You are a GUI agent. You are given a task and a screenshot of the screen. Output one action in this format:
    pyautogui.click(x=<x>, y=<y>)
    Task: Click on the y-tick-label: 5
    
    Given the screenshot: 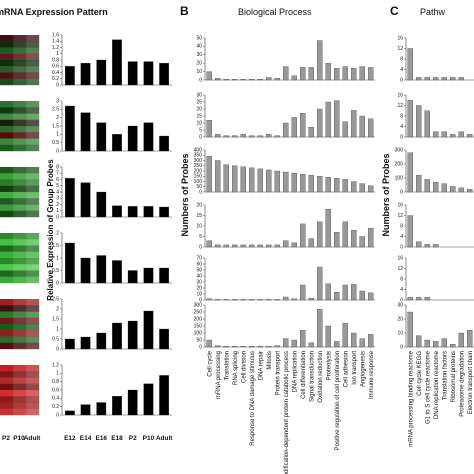 What is the action you would take?
    pyautogui.click(x=200, y=237)
    